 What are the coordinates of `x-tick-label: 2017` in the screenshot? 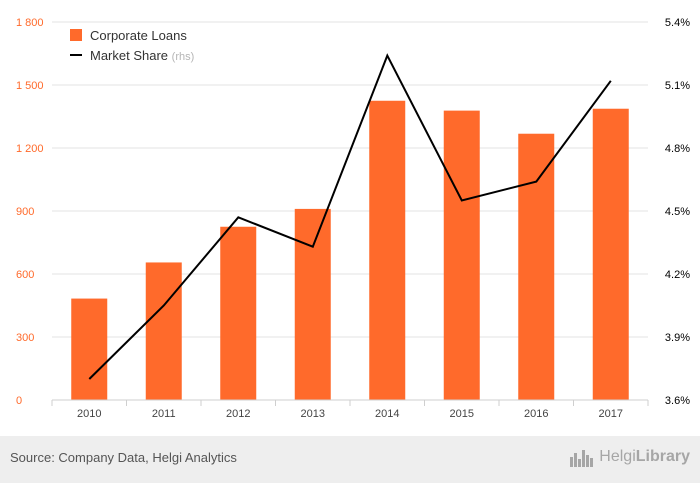 It's located at (611, 414).